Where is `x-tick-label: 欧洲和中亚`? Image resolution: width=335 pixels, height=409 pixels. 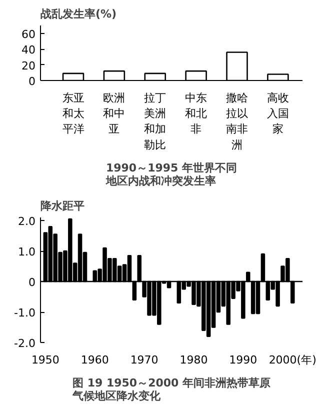 x-tick-label: 欧洲和中亚 is located at coordinates (114, 114).